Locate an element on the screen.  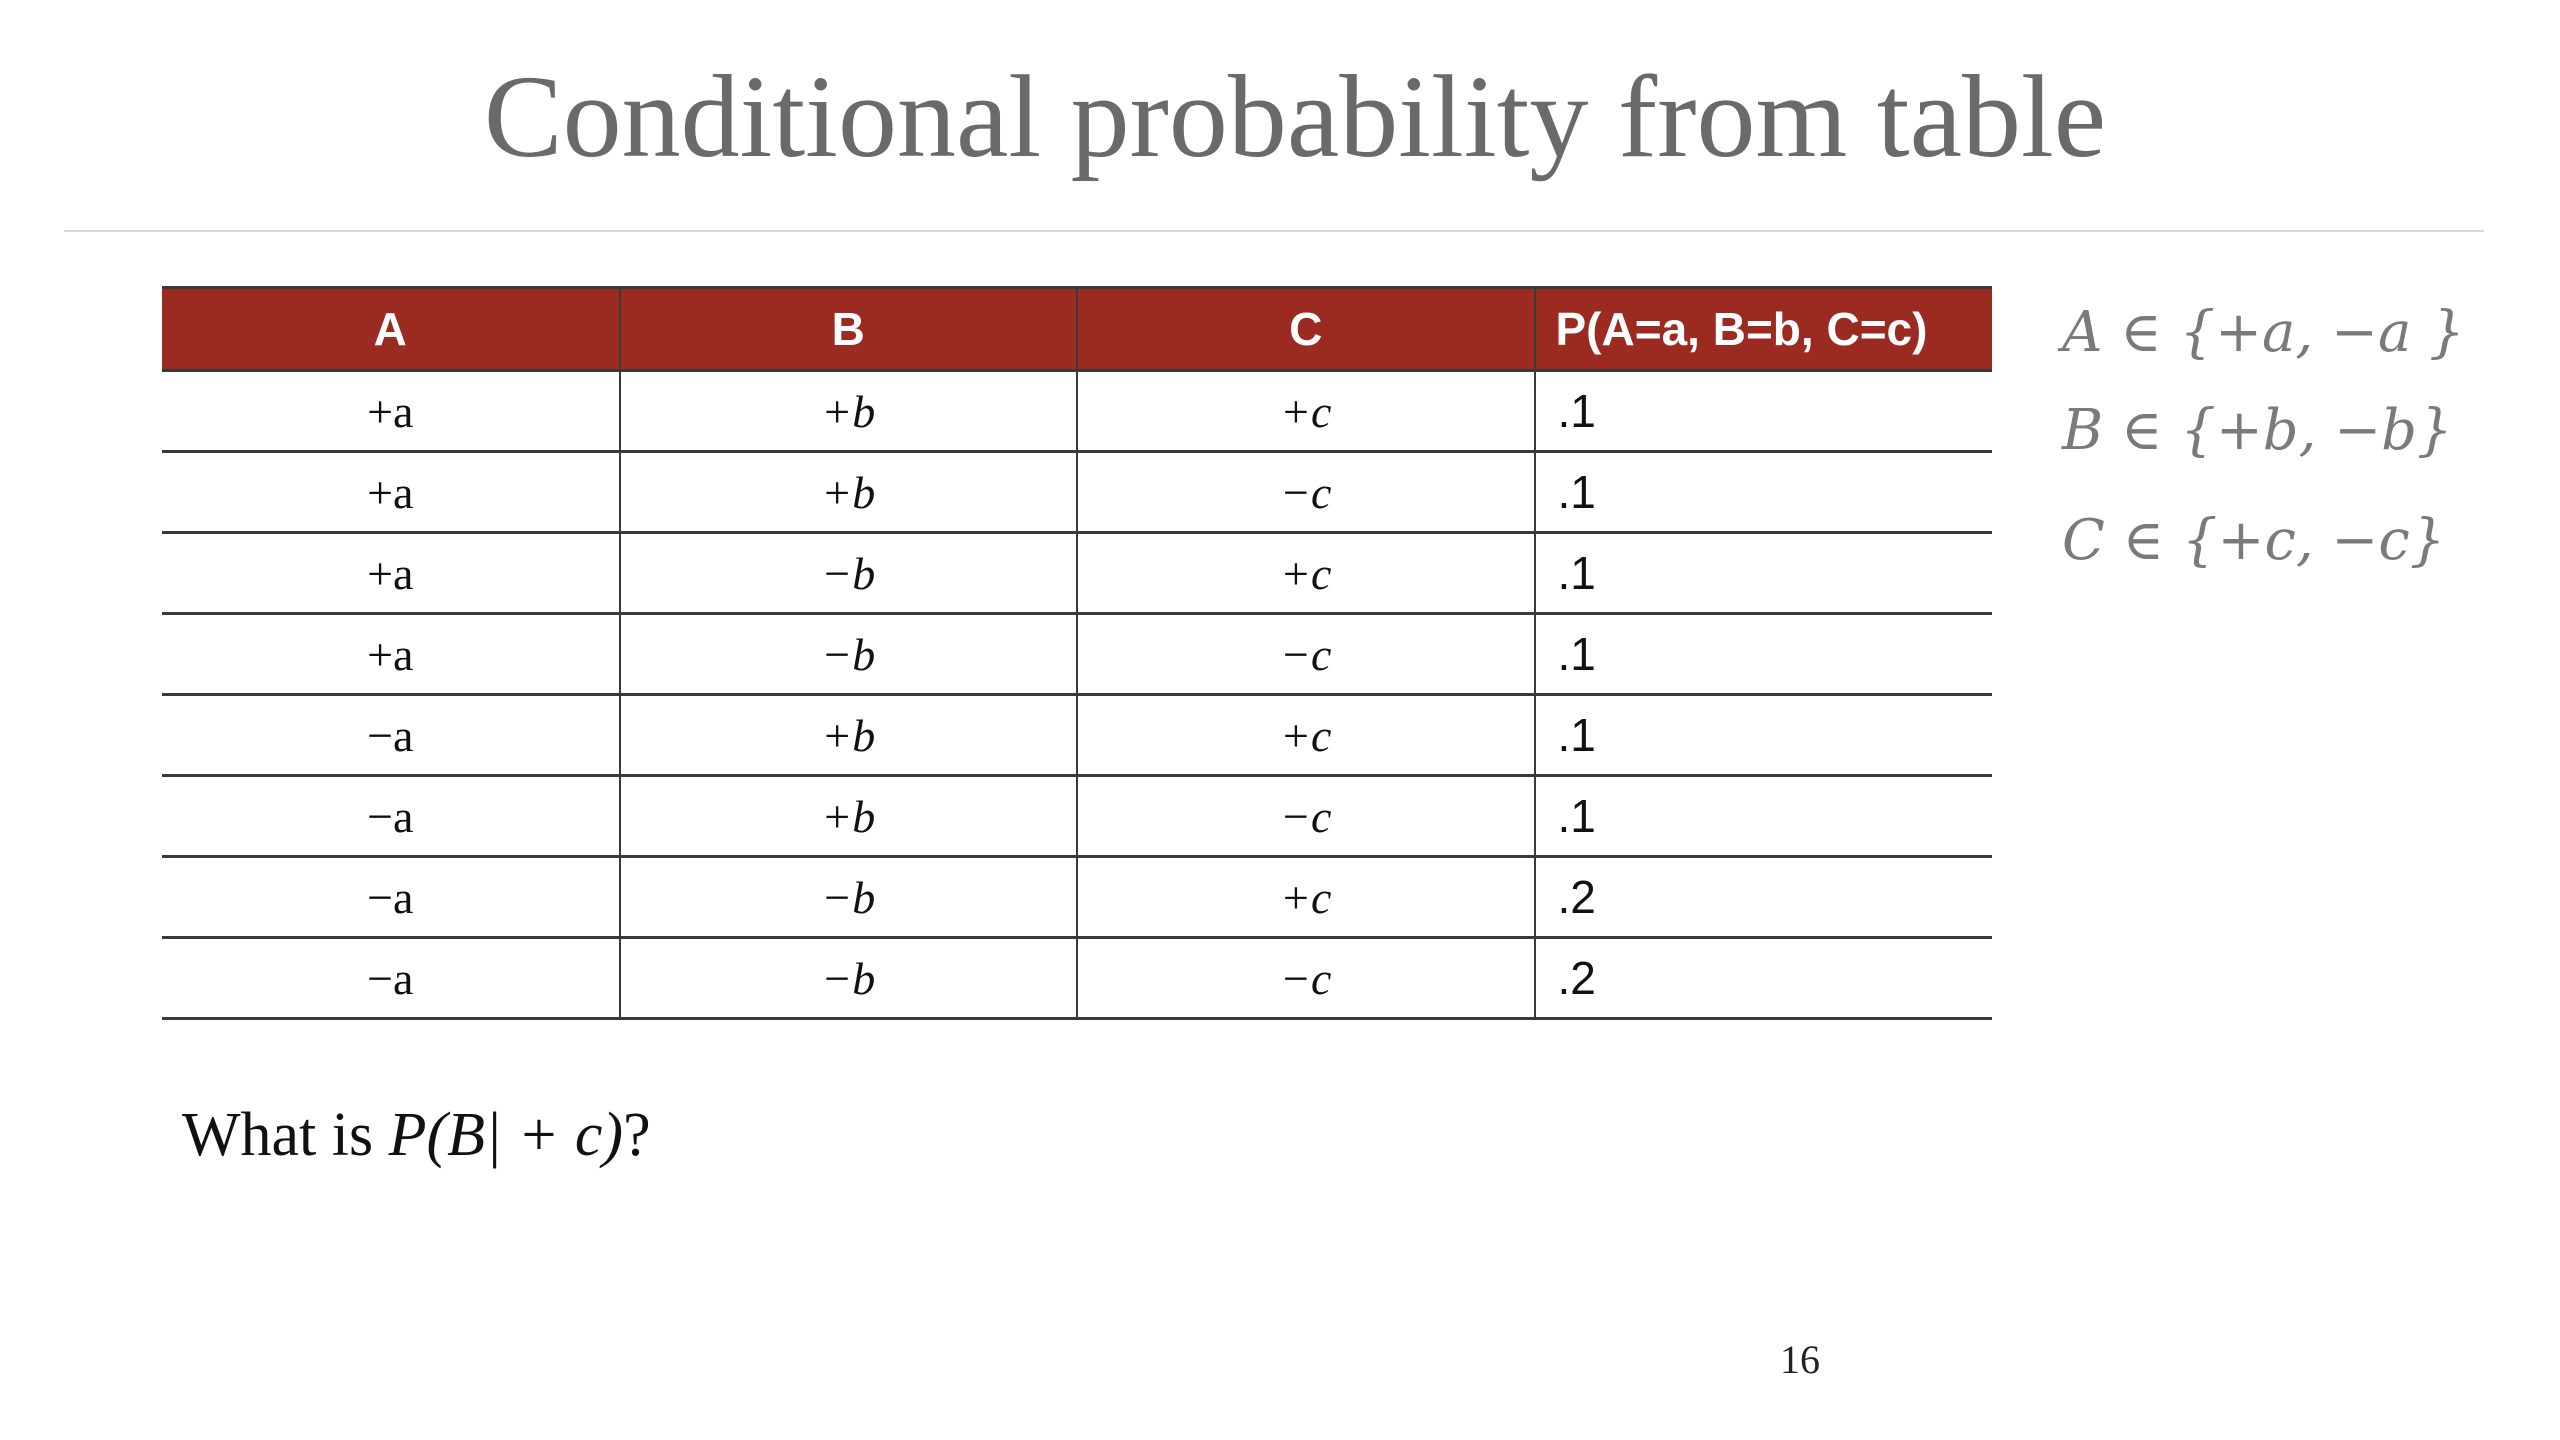
domain-c: C ∈ {+c, −c} is located at coordinates (2254, 540).